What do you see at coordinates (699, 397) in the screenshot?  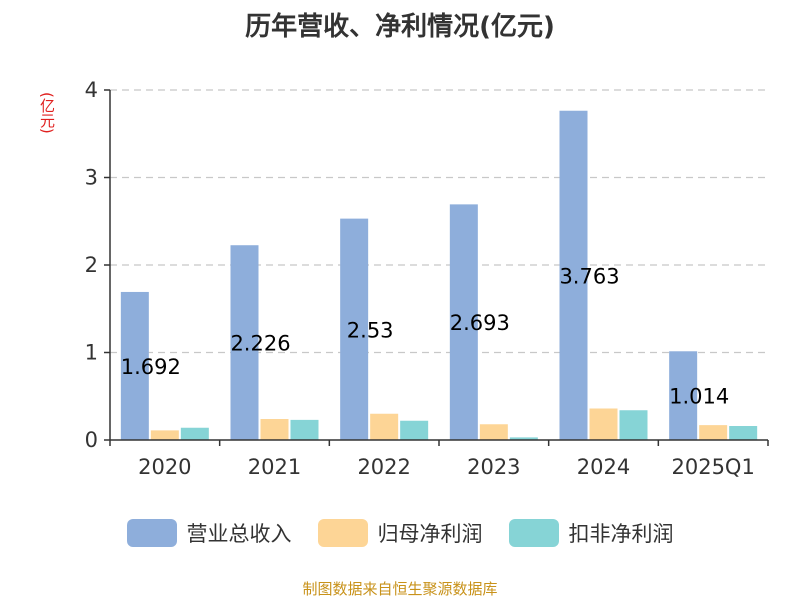 I see `data-label: 1.014` at bounding box center [699, 397].